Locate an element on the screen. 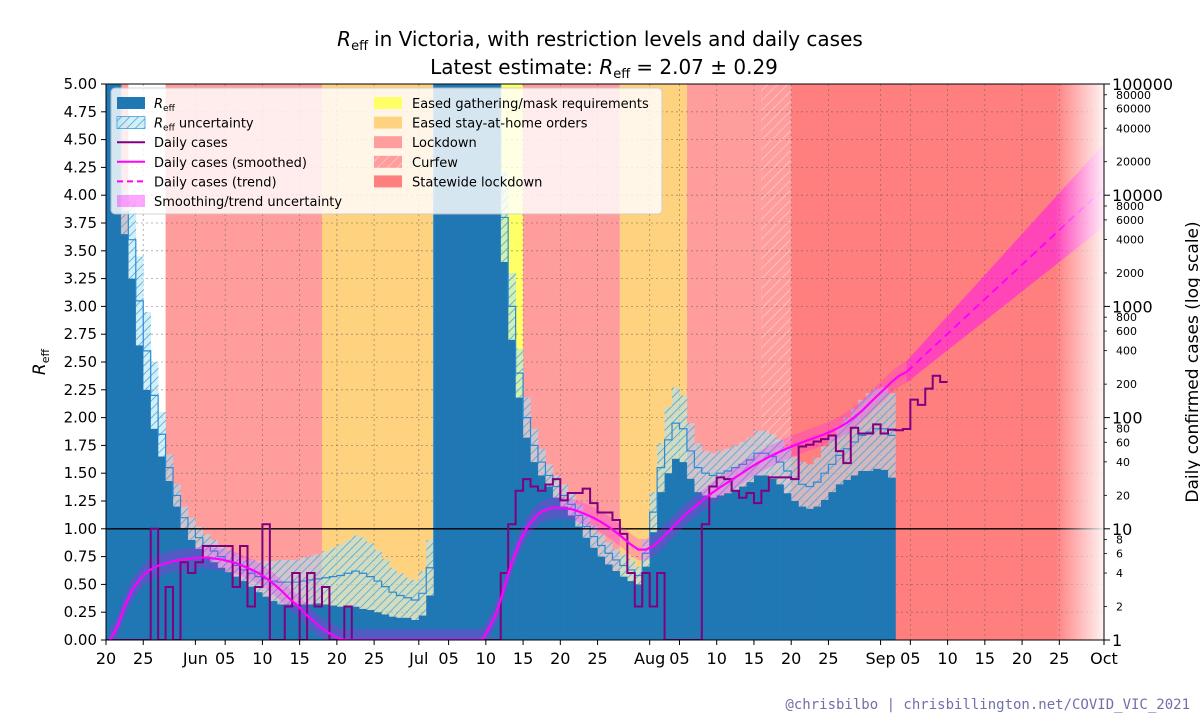  legend-swatch-gathering is located at coordinates (388, 103).